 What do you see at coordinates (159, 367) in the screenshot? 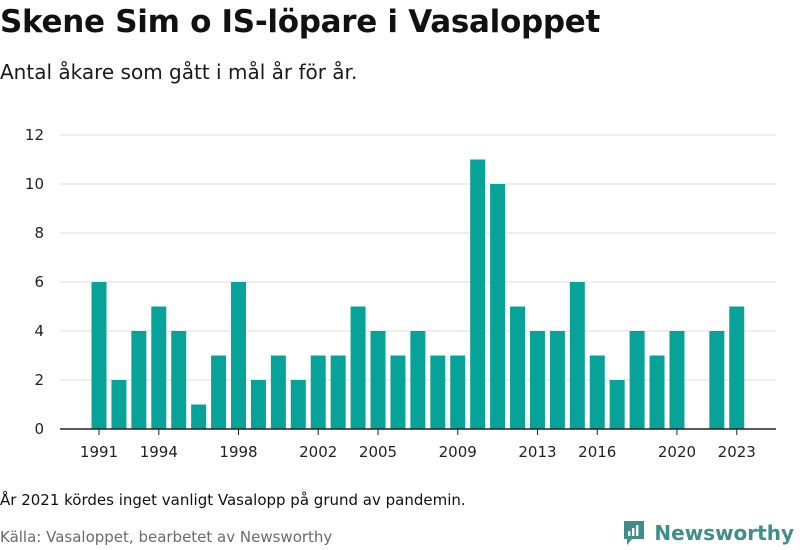
I see `bar-1994` at bounding box center [159, 367].